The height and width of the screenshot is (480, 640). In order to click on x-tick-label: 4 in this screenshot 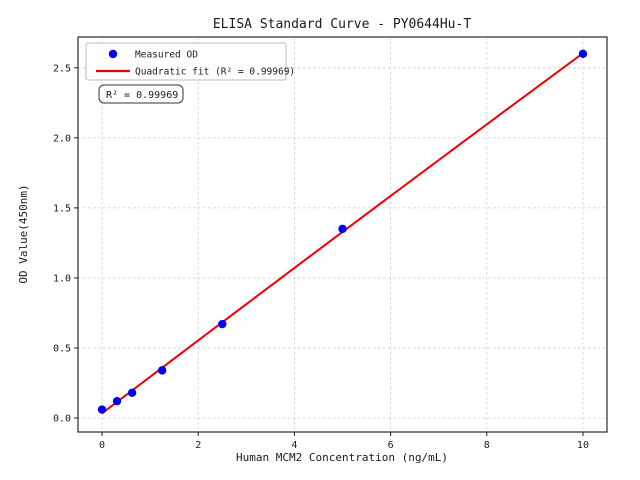, I will do `click(294, 445)`.